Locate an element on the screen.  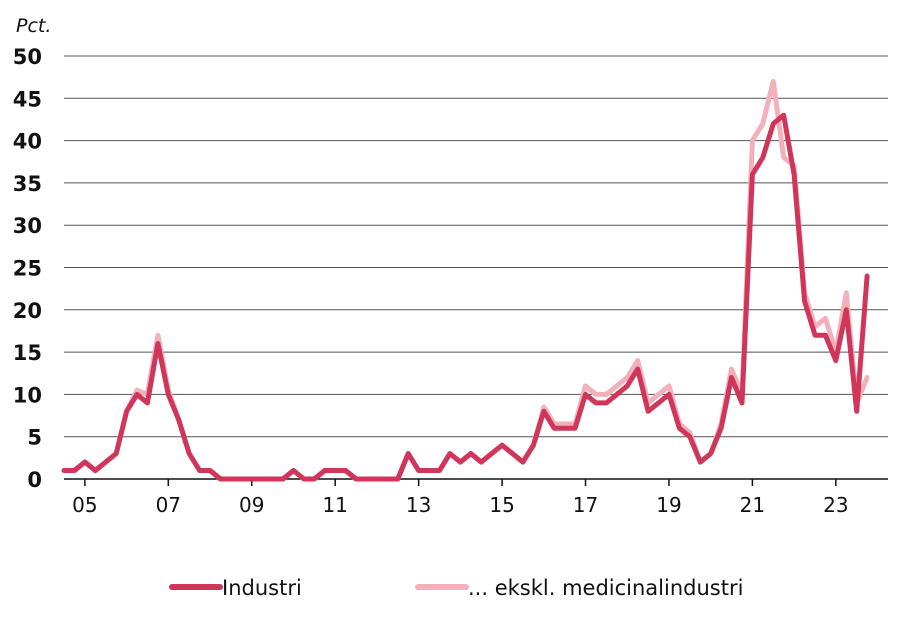
x-tick-label: 05 is located at coordinates (84, 505).